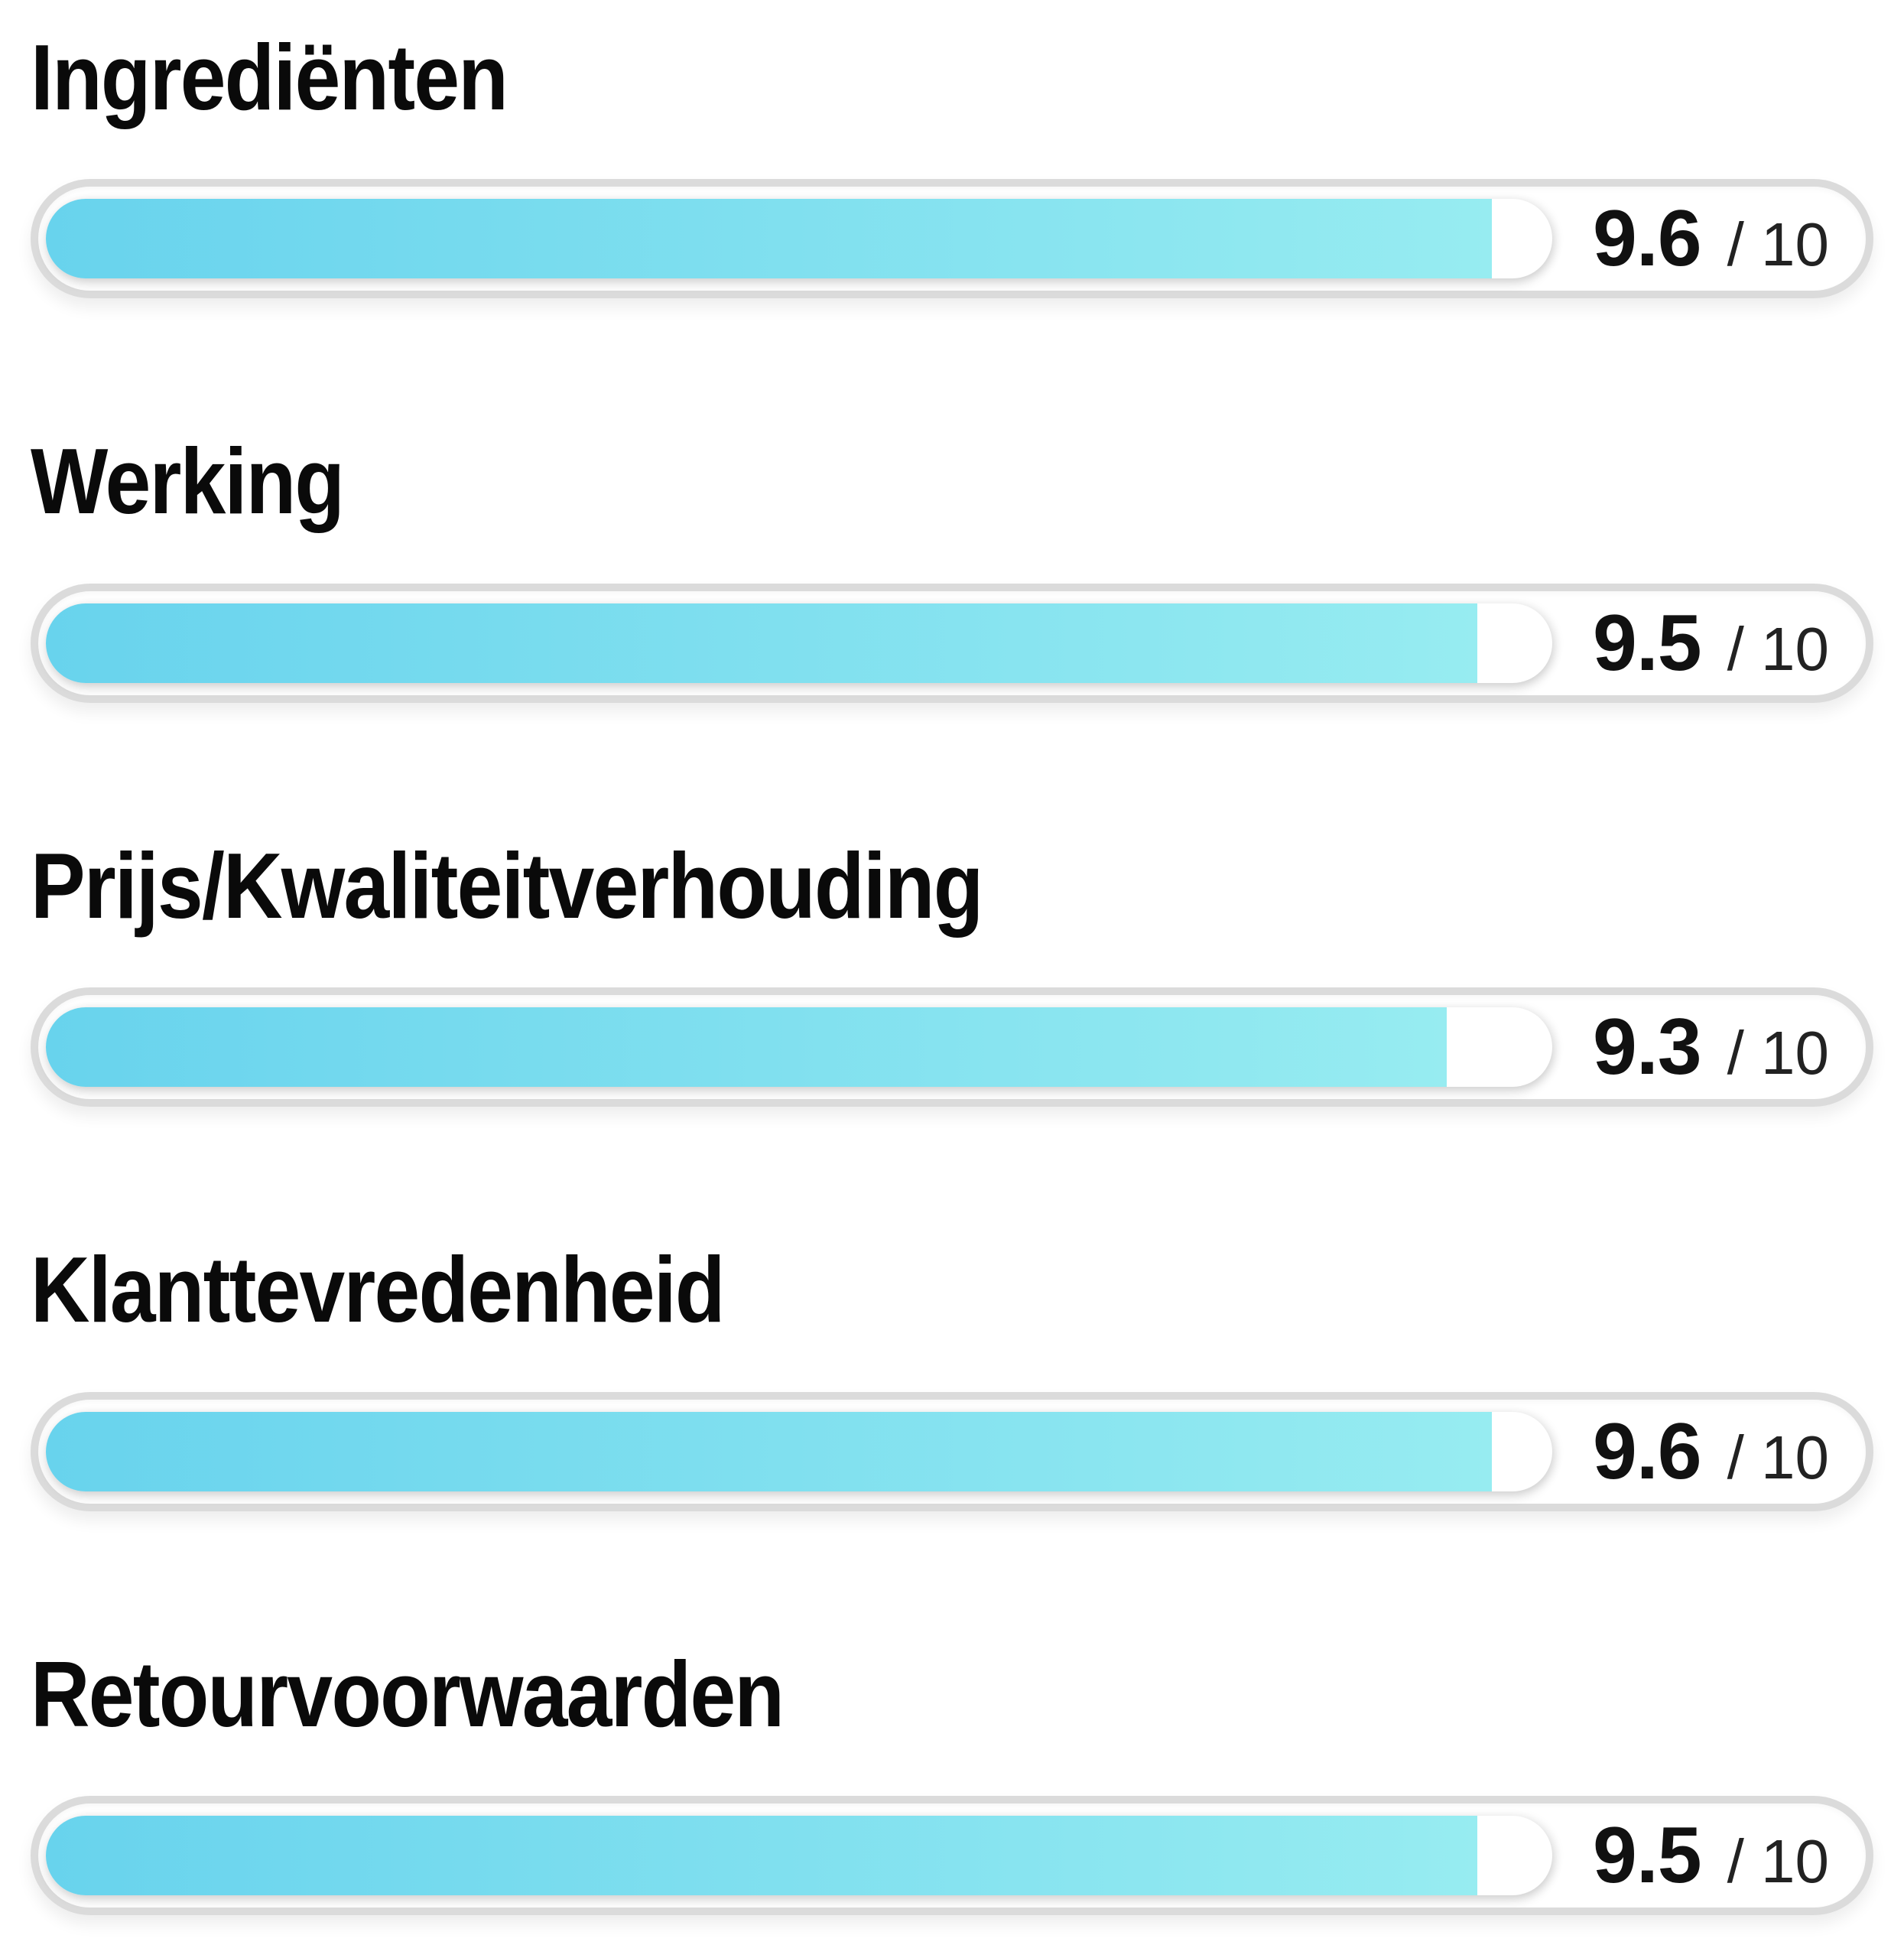  What do you see at coordinates (269, 77) in the screenshot?
I see `rating-label: Ingrediënten` at bounding box center [269, 77].